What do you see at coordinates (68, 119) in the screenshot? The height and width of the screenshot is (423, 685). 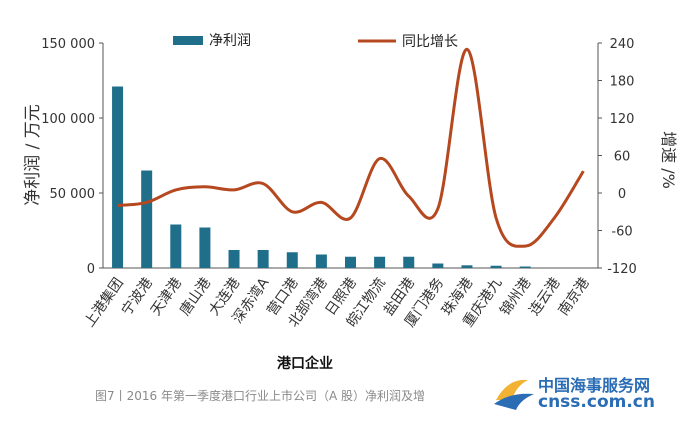 I see `y-tick-label-left: 100 000` at bounding box center [68, 119].